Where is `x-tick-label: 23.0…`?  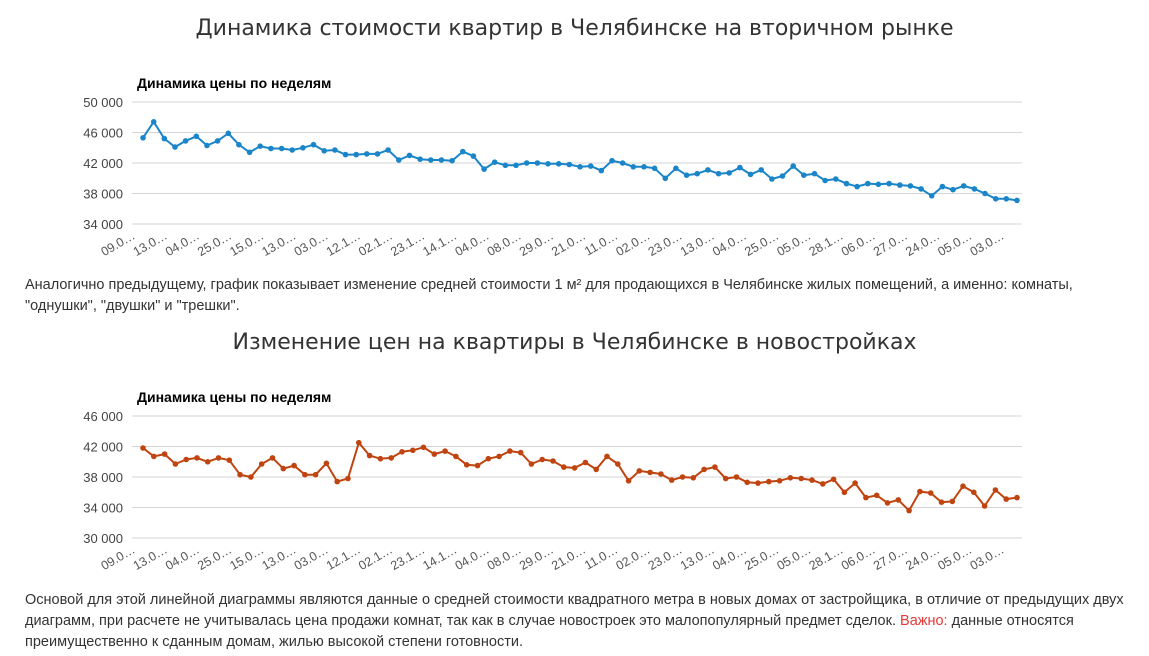
x-tick-label: 23.0… is located at coordinates (665, 557).